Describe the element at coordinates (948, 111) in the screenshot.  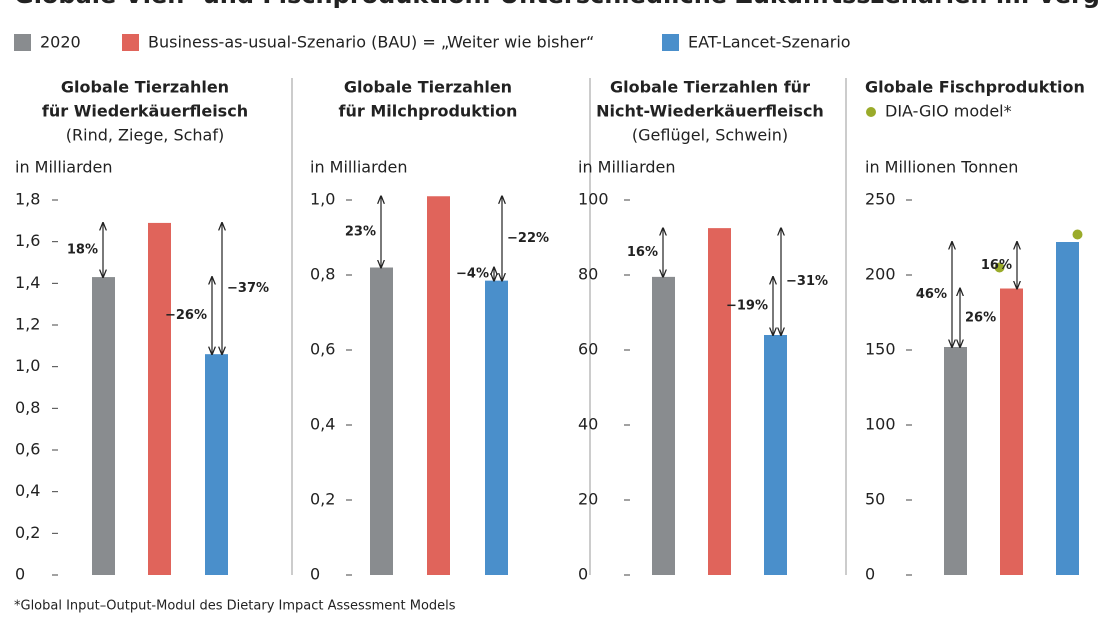
I see `marker-legend-label: DIA-GIO model*` at that location.